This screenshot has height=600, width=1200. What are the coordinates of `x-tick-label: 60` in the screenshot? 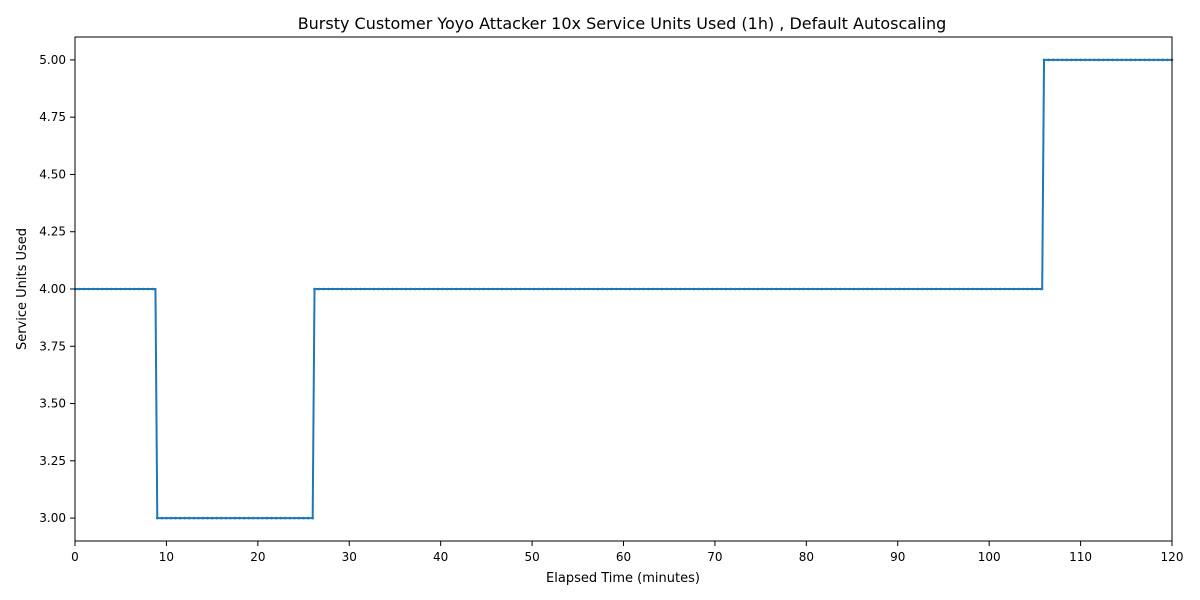 It's located at (623, 557).